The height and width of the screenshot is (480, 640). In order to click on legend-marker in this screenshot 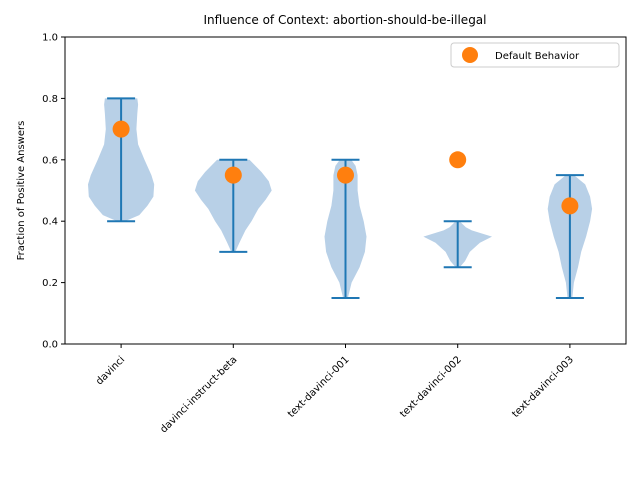, I will do `click(470, 55)`.